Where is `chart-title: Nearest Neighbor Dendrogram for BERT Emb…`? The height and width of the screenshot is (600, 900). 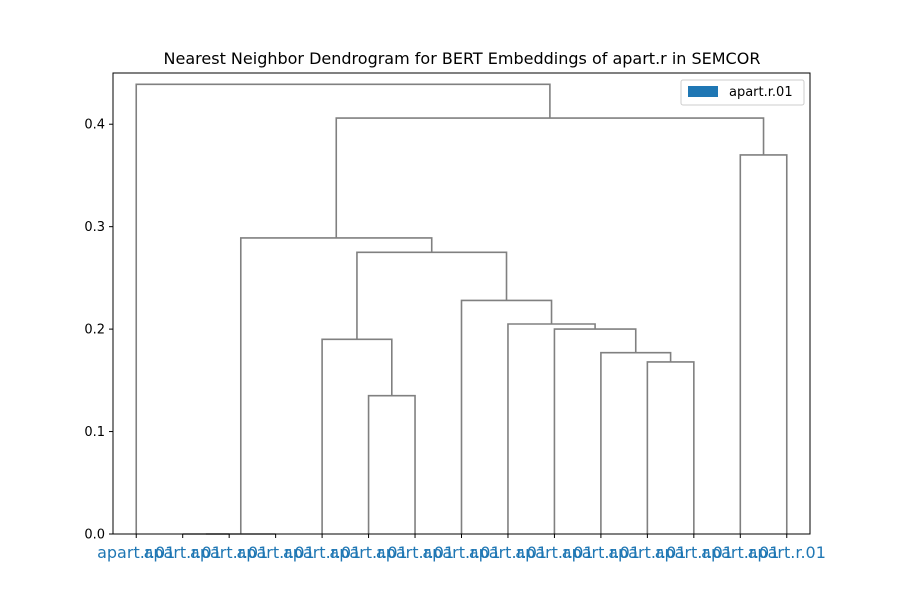 chart-title: Nearest Neighbor Dendrogram for BERT Emb… is located at coordinates (462, 58).